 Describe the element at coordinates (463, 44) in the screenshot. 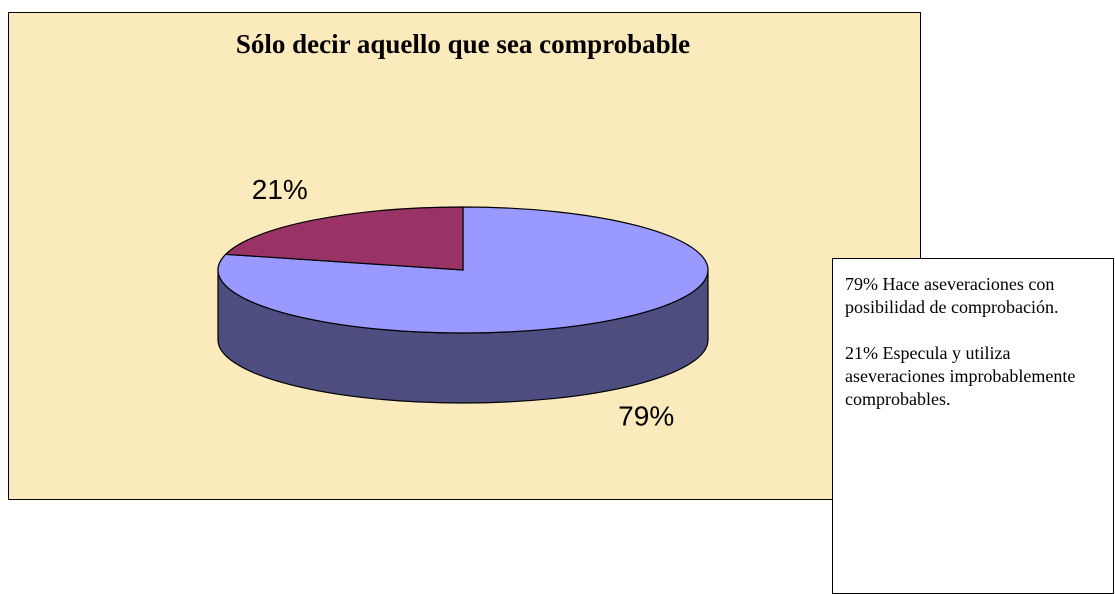

I see `chart-title: Sólo decir aquello que sea comprobable` at that location.